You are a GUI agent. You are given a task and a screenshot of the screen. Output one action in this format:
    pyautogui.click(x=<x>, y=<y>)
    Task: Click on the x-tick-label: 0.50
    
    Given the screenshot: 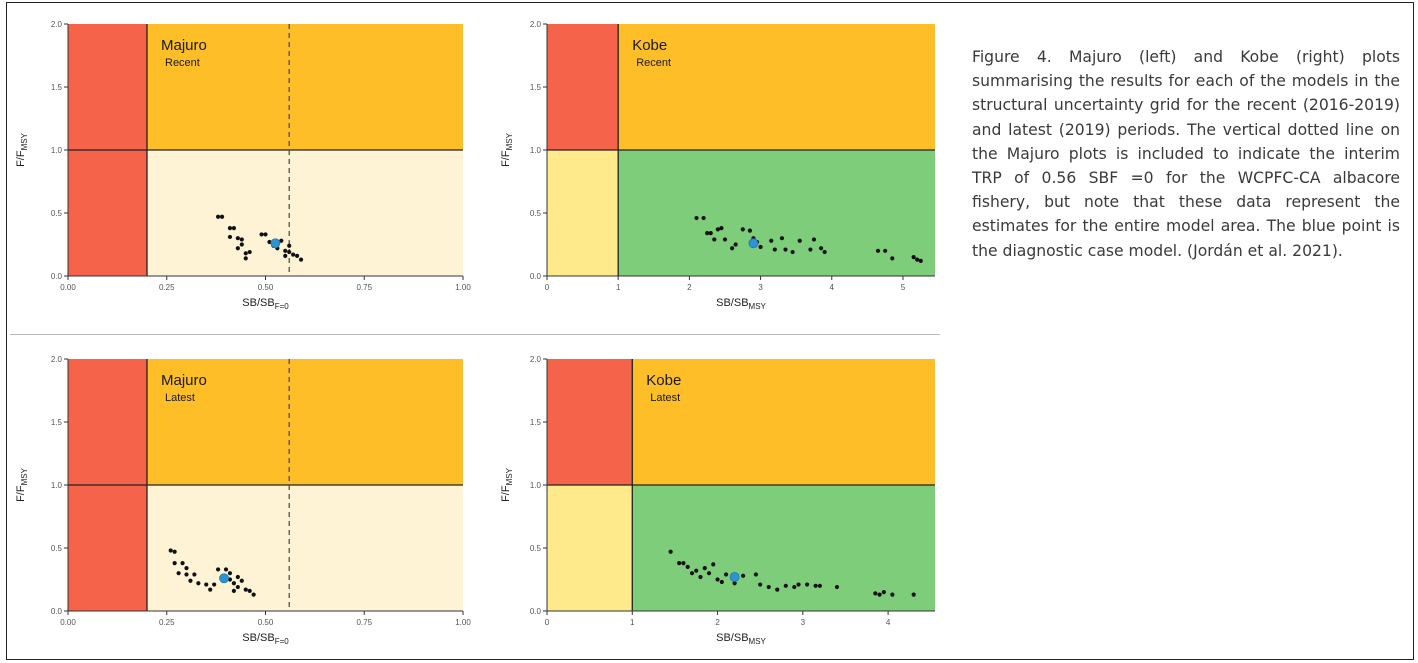 What is the action you would take?
    pyautogui.click(x=266, y=622)
    